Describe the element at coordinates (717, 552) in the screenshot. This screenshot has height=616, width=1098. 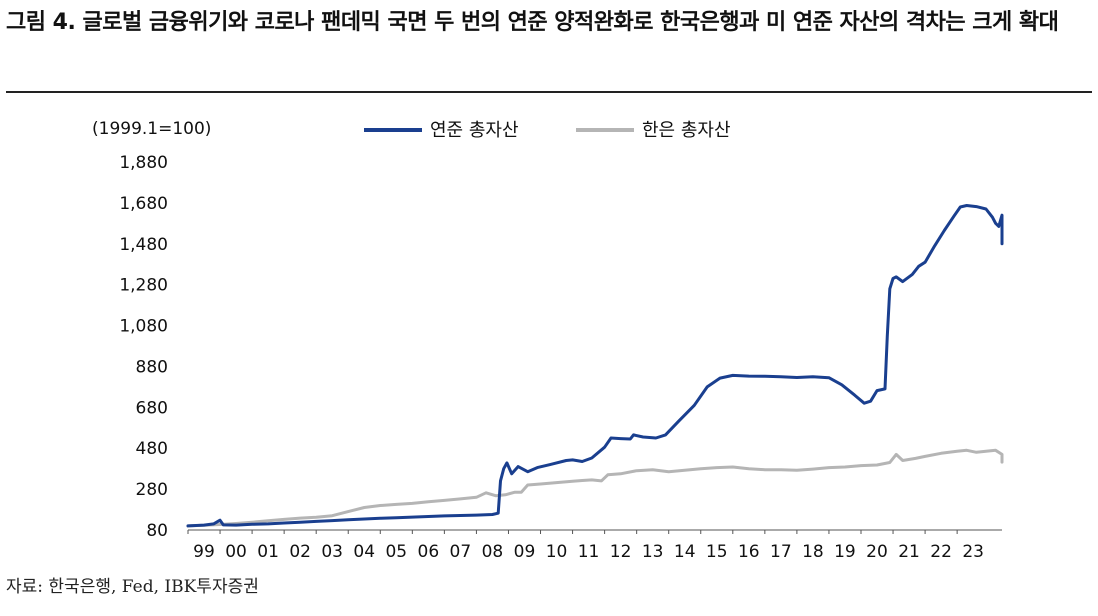
I see `x-tick-label: 15` at that location.